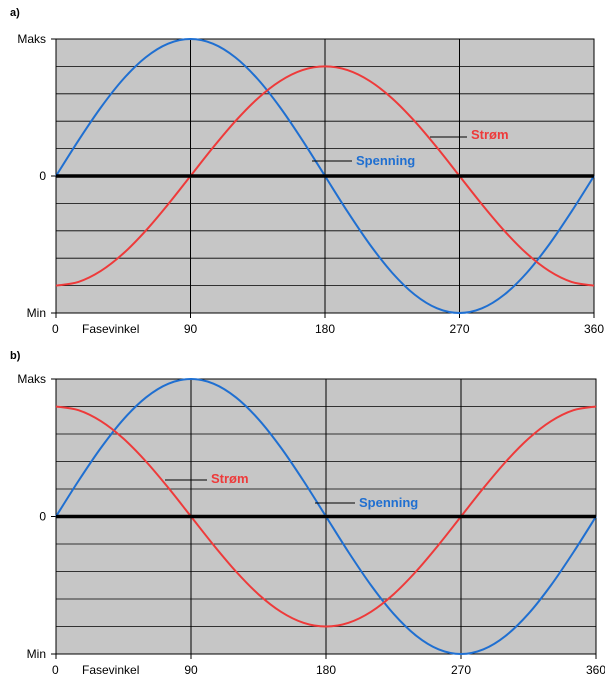 The image size is (605, 680). I want to click on panel-label: a), so click(15, 13).